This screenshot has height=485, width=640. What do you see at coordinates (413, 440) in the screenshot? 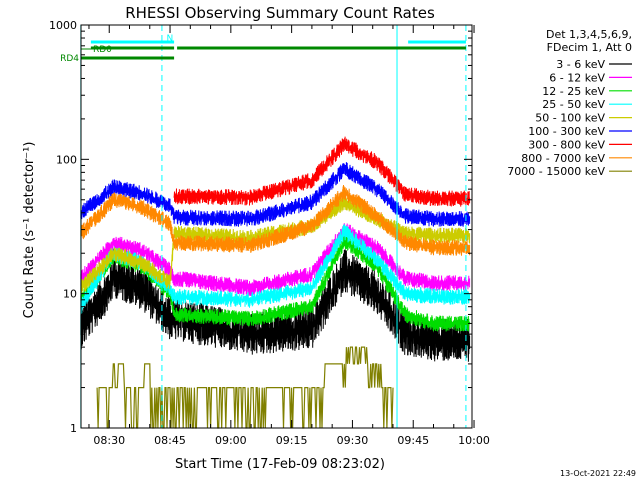
I see `x-tick-label-0945: 09:45` at bounding box center [413, 440].